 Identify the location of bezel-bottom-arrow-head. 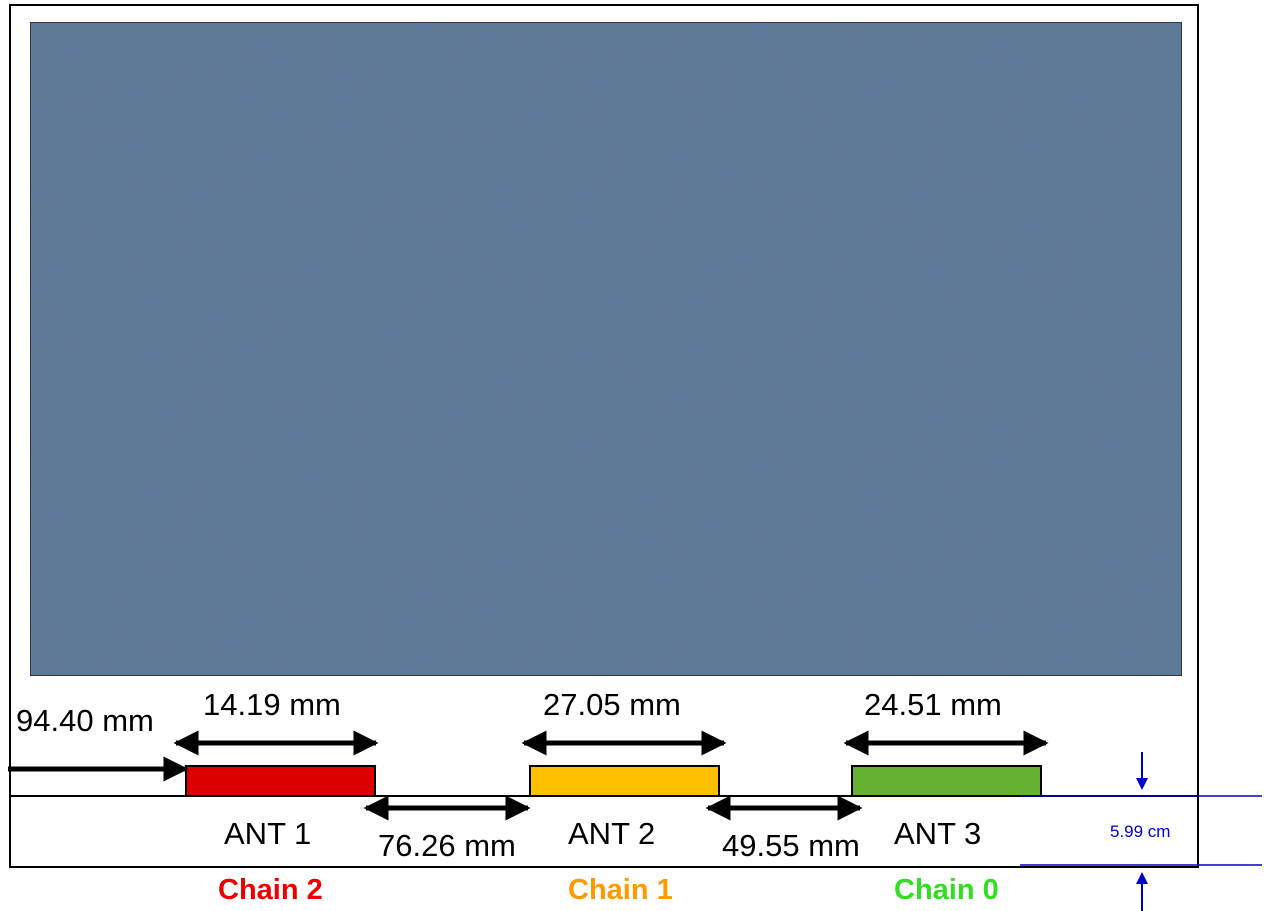
(1142, 878).